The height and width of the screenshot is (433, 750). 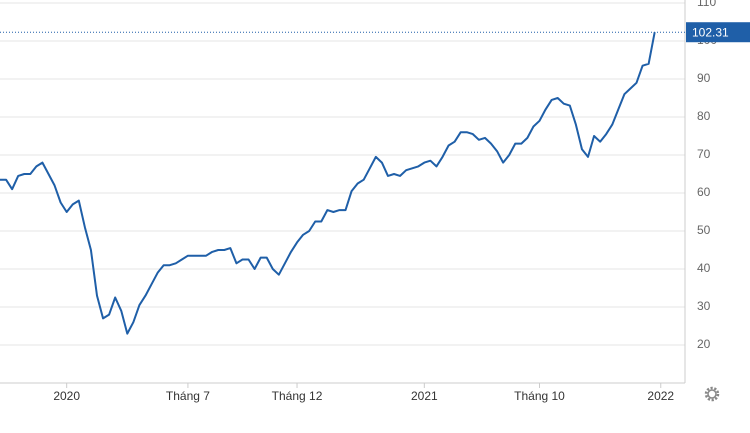 I want to click on x-tick-label: 2022, so click(x=660, y=396).